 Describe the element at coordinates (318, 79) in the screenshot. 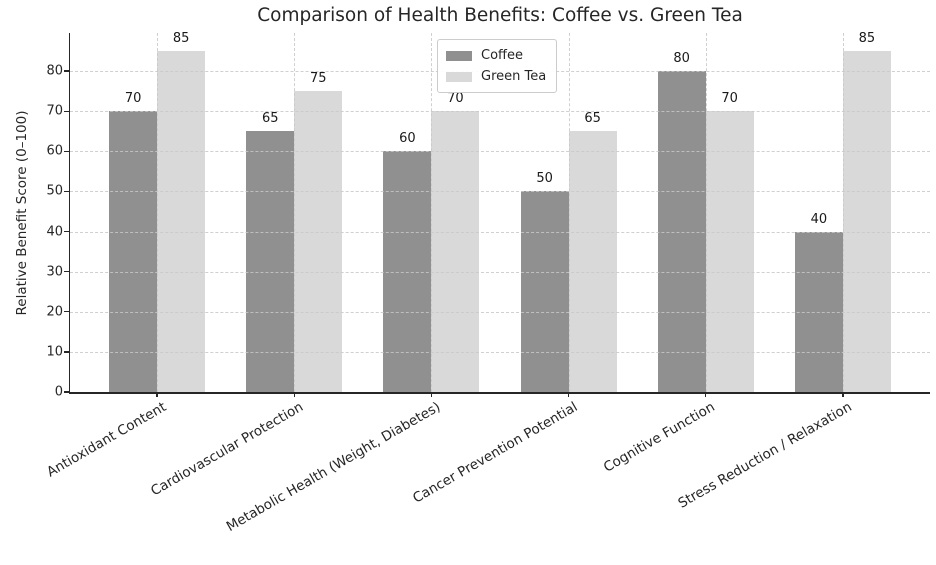

I see `bar-value-label: 75` at that location.